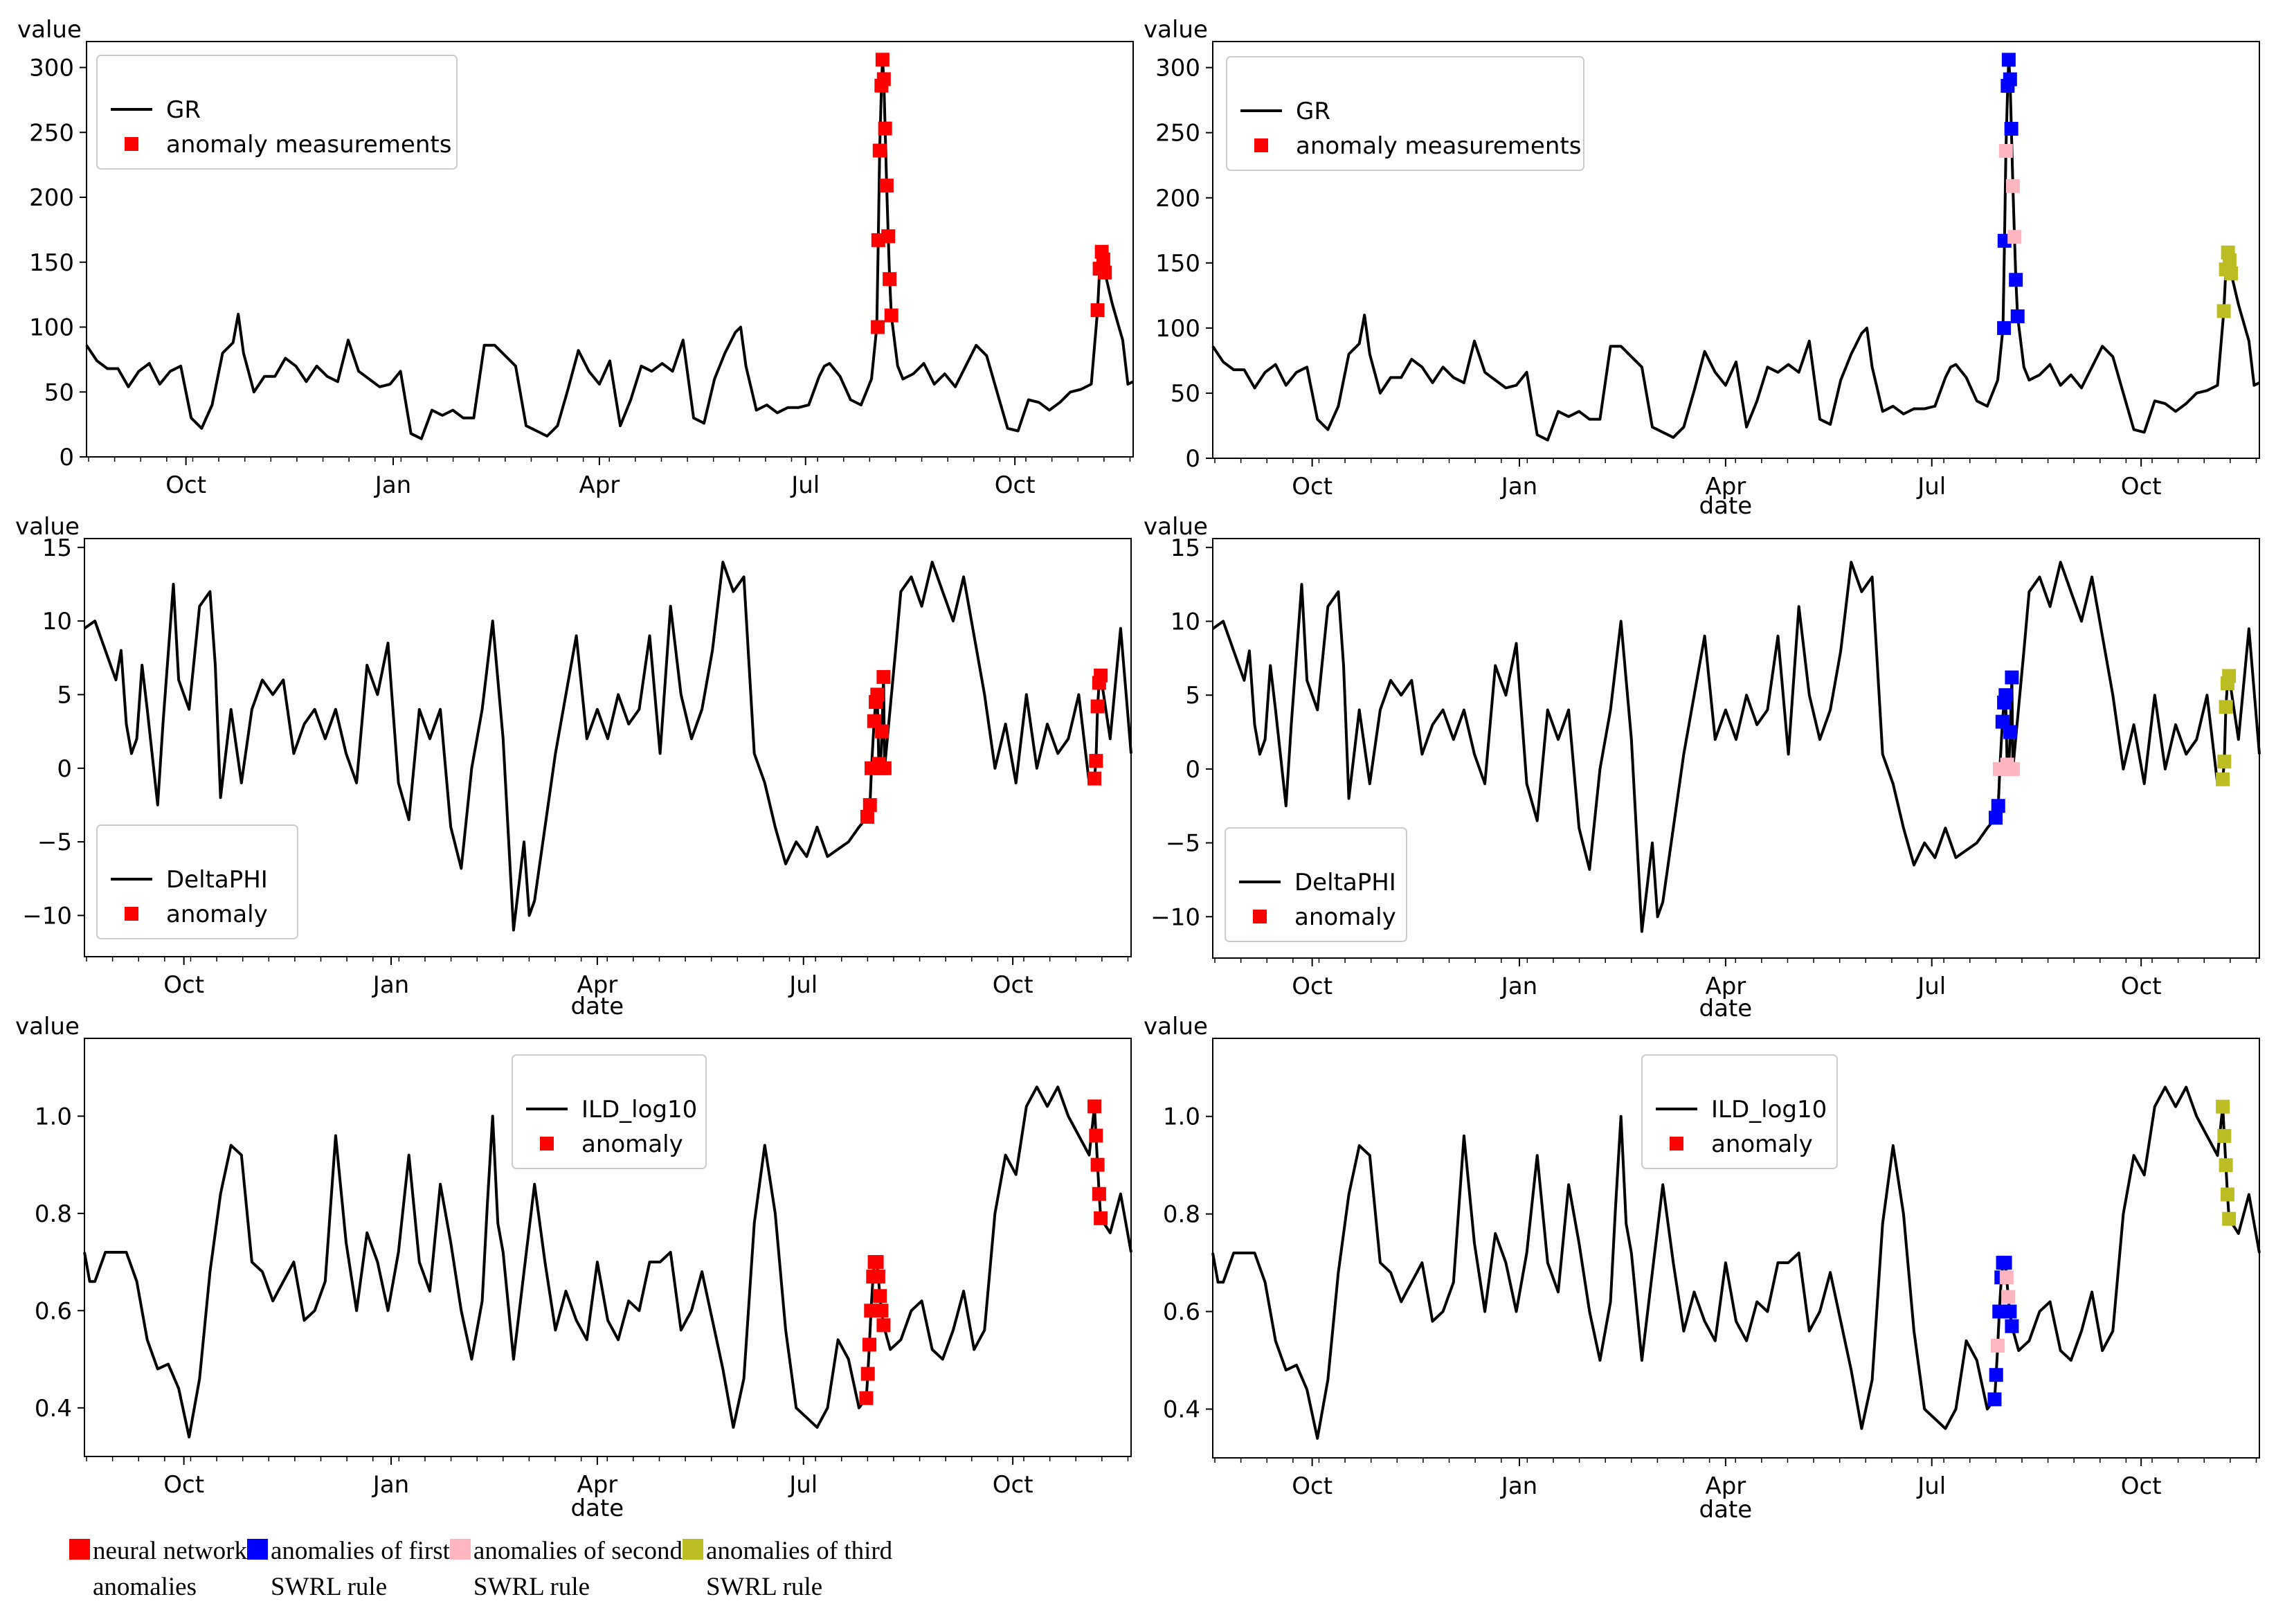 This screenshot has width=2276, height=1624. I want to click on bottom-legend-item-first: anomalies of first SWRL rule, so click(348, 1569).